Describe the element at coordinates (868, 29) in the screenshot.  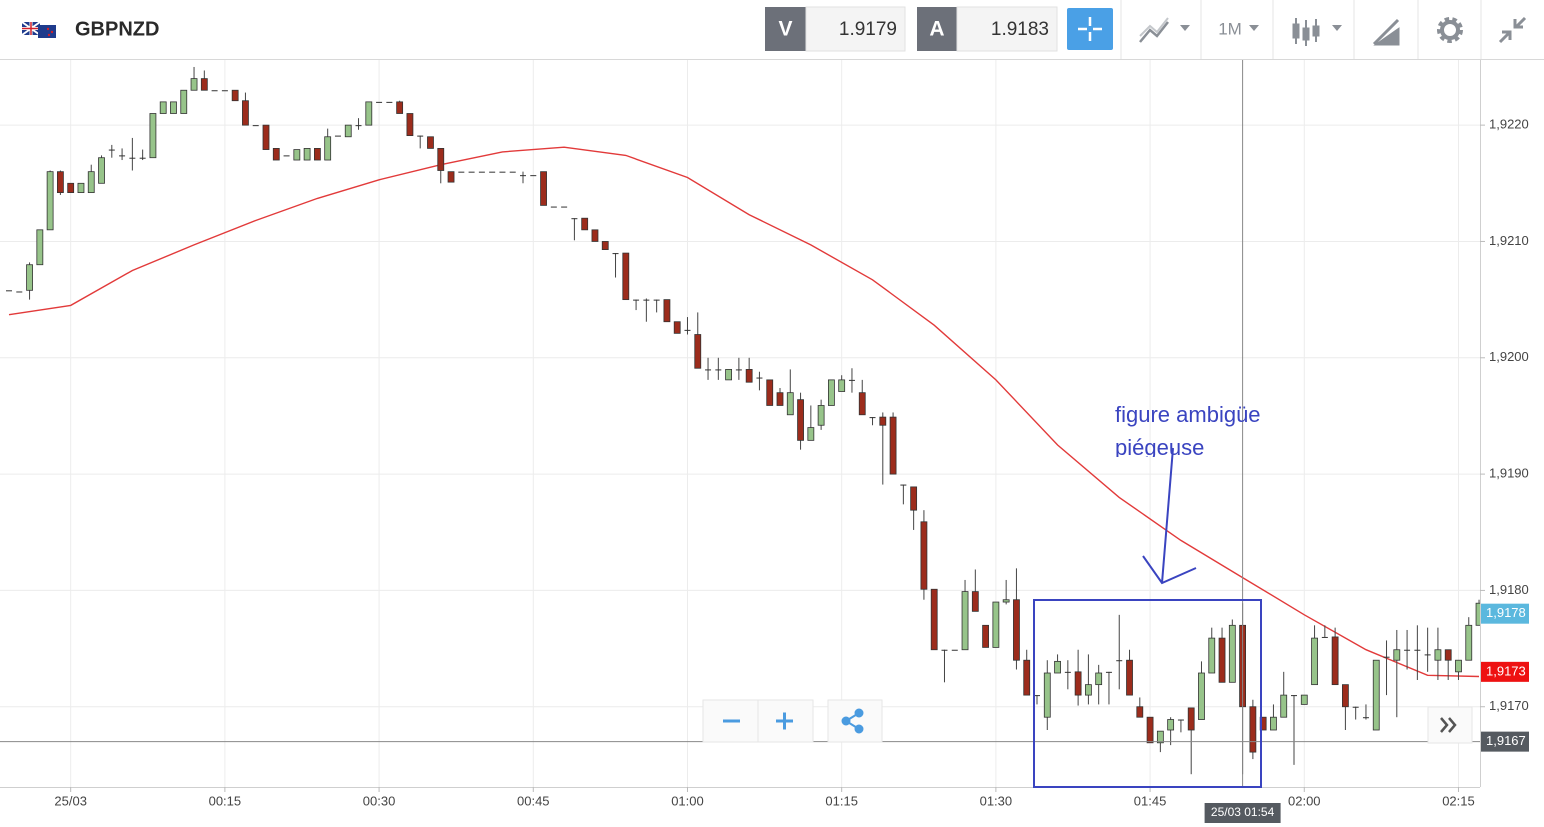
I see `bid-price: 1.9179` at that location.